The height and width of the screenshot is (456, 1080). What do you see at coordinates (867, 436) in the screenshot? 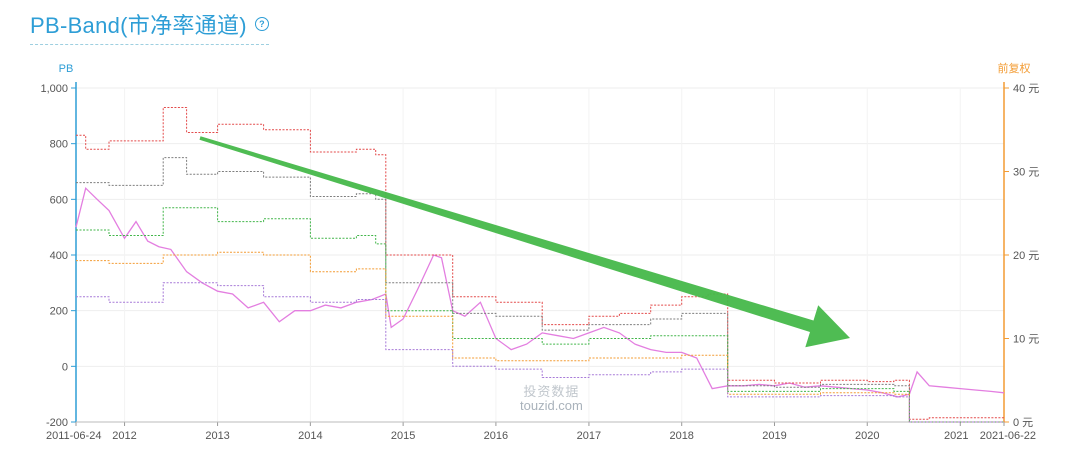
I see `x-tick-label: 2020` at bounding box center [867, 436].